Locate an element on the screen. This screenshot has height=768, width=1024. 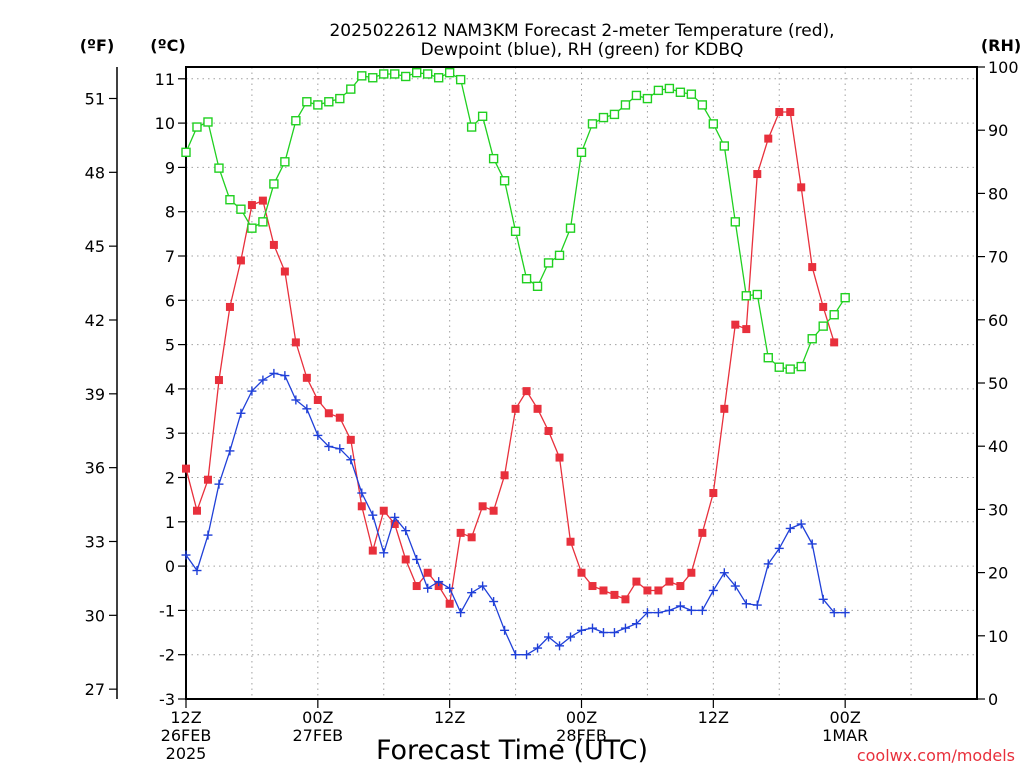
rh-tick-label: 0 is located at coordinates (993, 699).